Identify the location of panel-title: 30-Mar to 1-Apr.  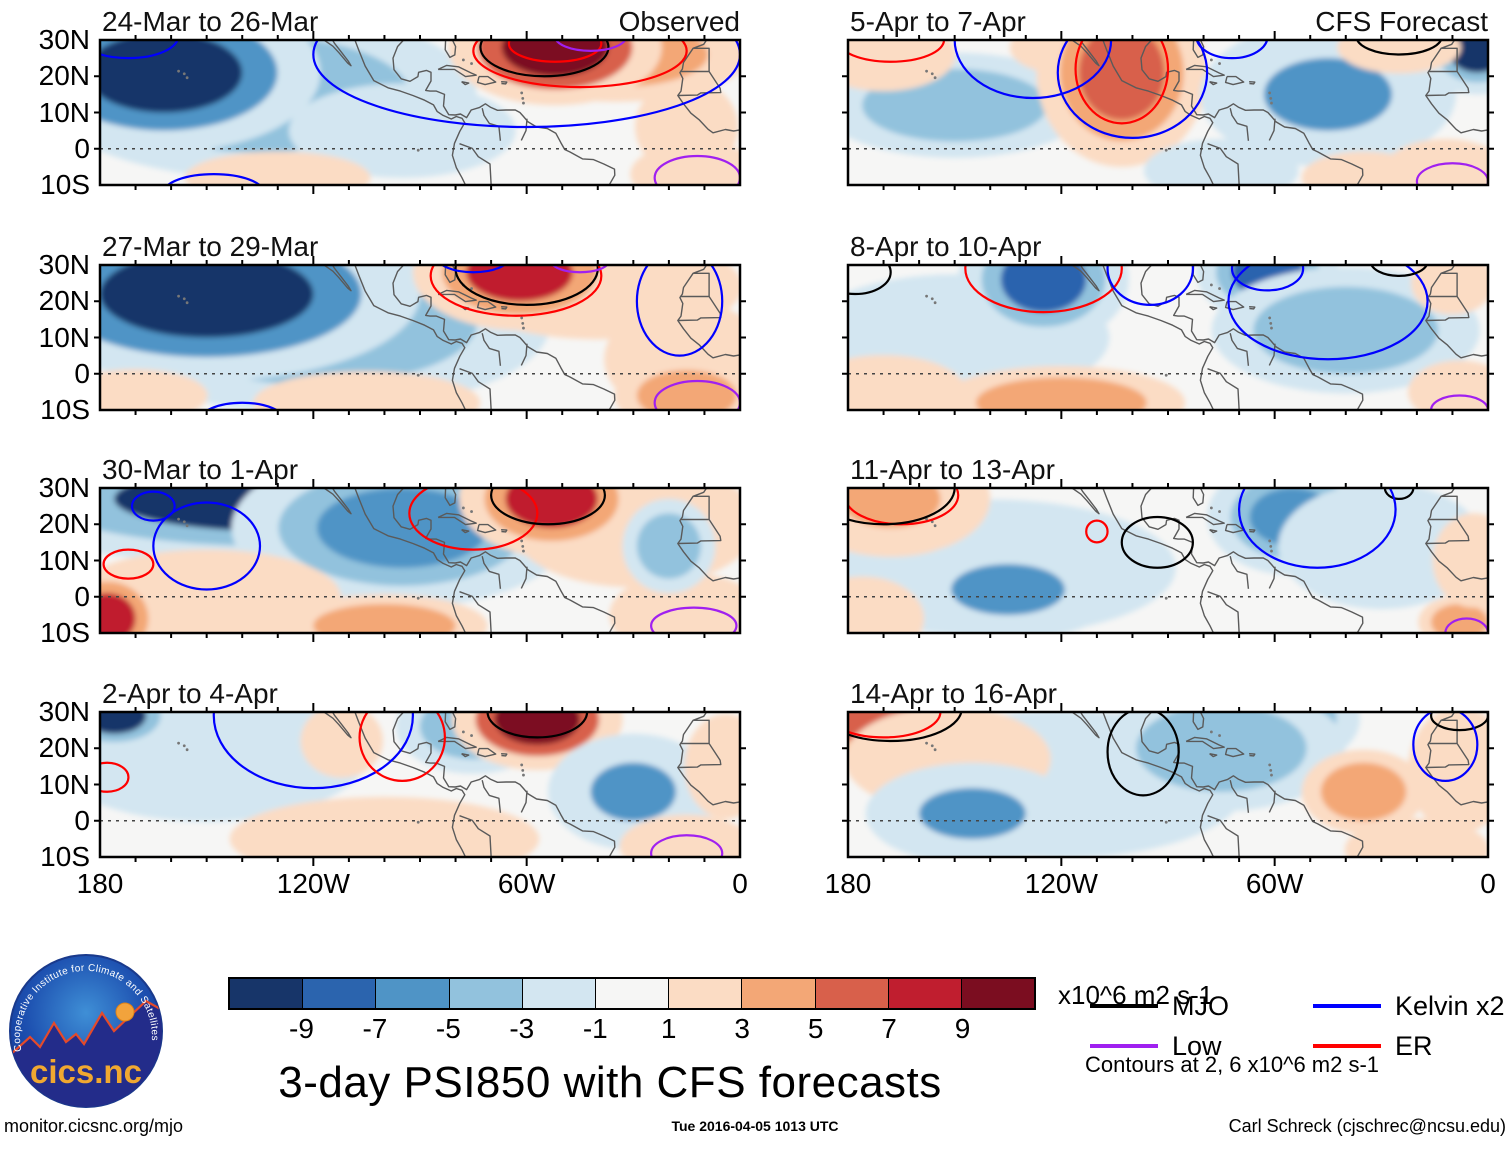
(200, 469).